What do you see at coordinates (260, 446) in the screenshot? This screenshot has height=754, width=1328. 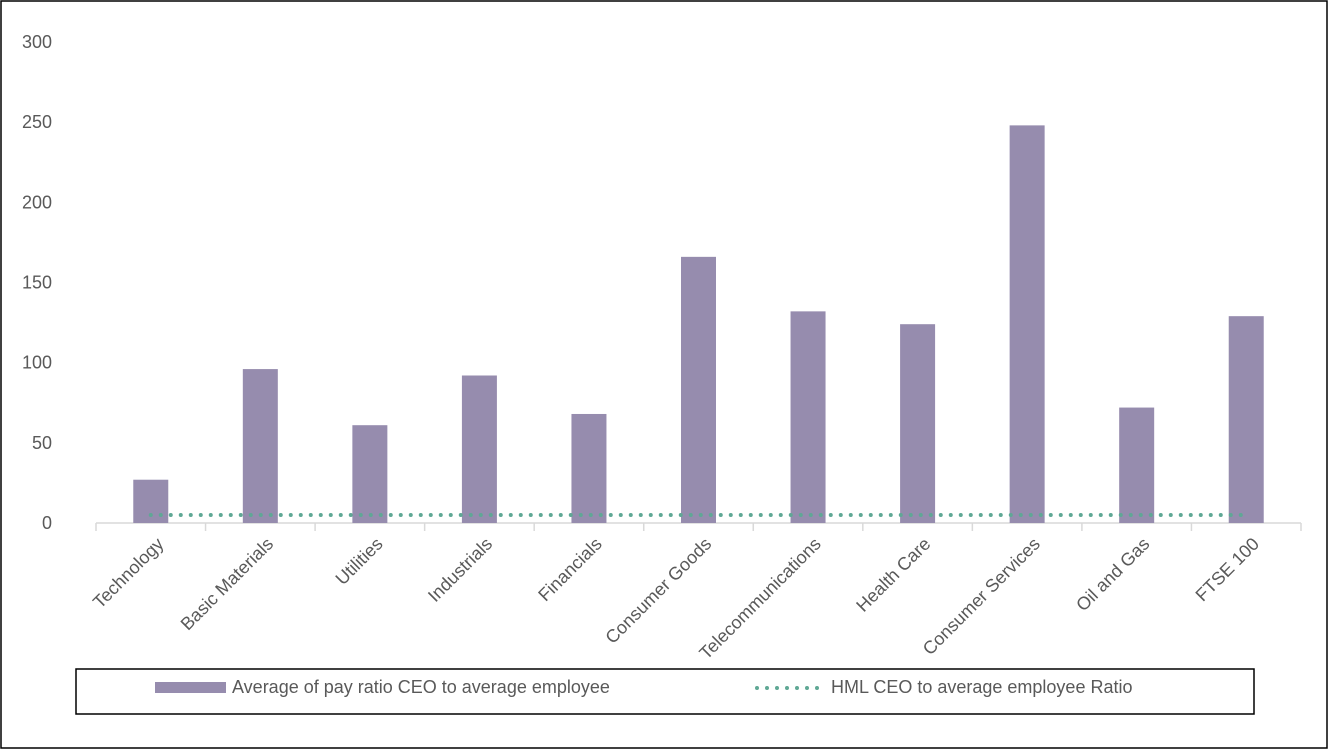 I see `bar-basic-materials` at bounding box center [260, 446].